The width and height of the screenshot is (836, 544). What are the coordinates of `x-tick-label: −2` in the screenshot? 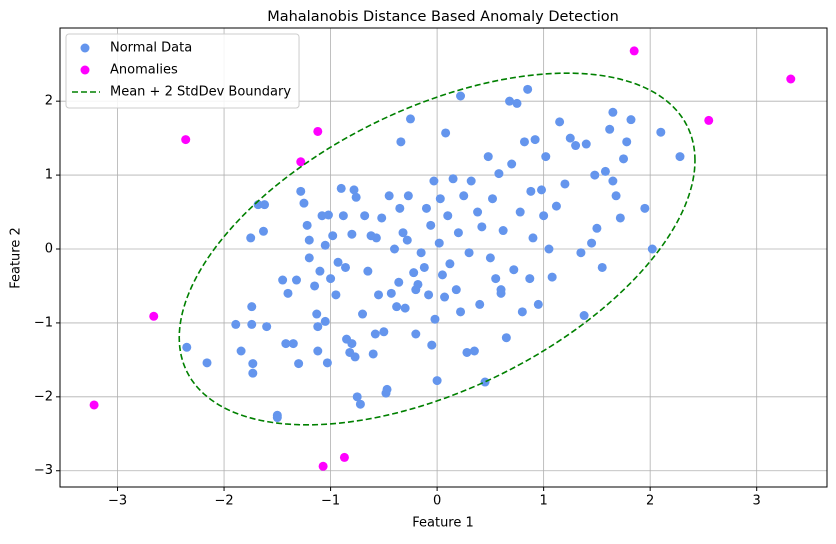 It's located at (223, 501).